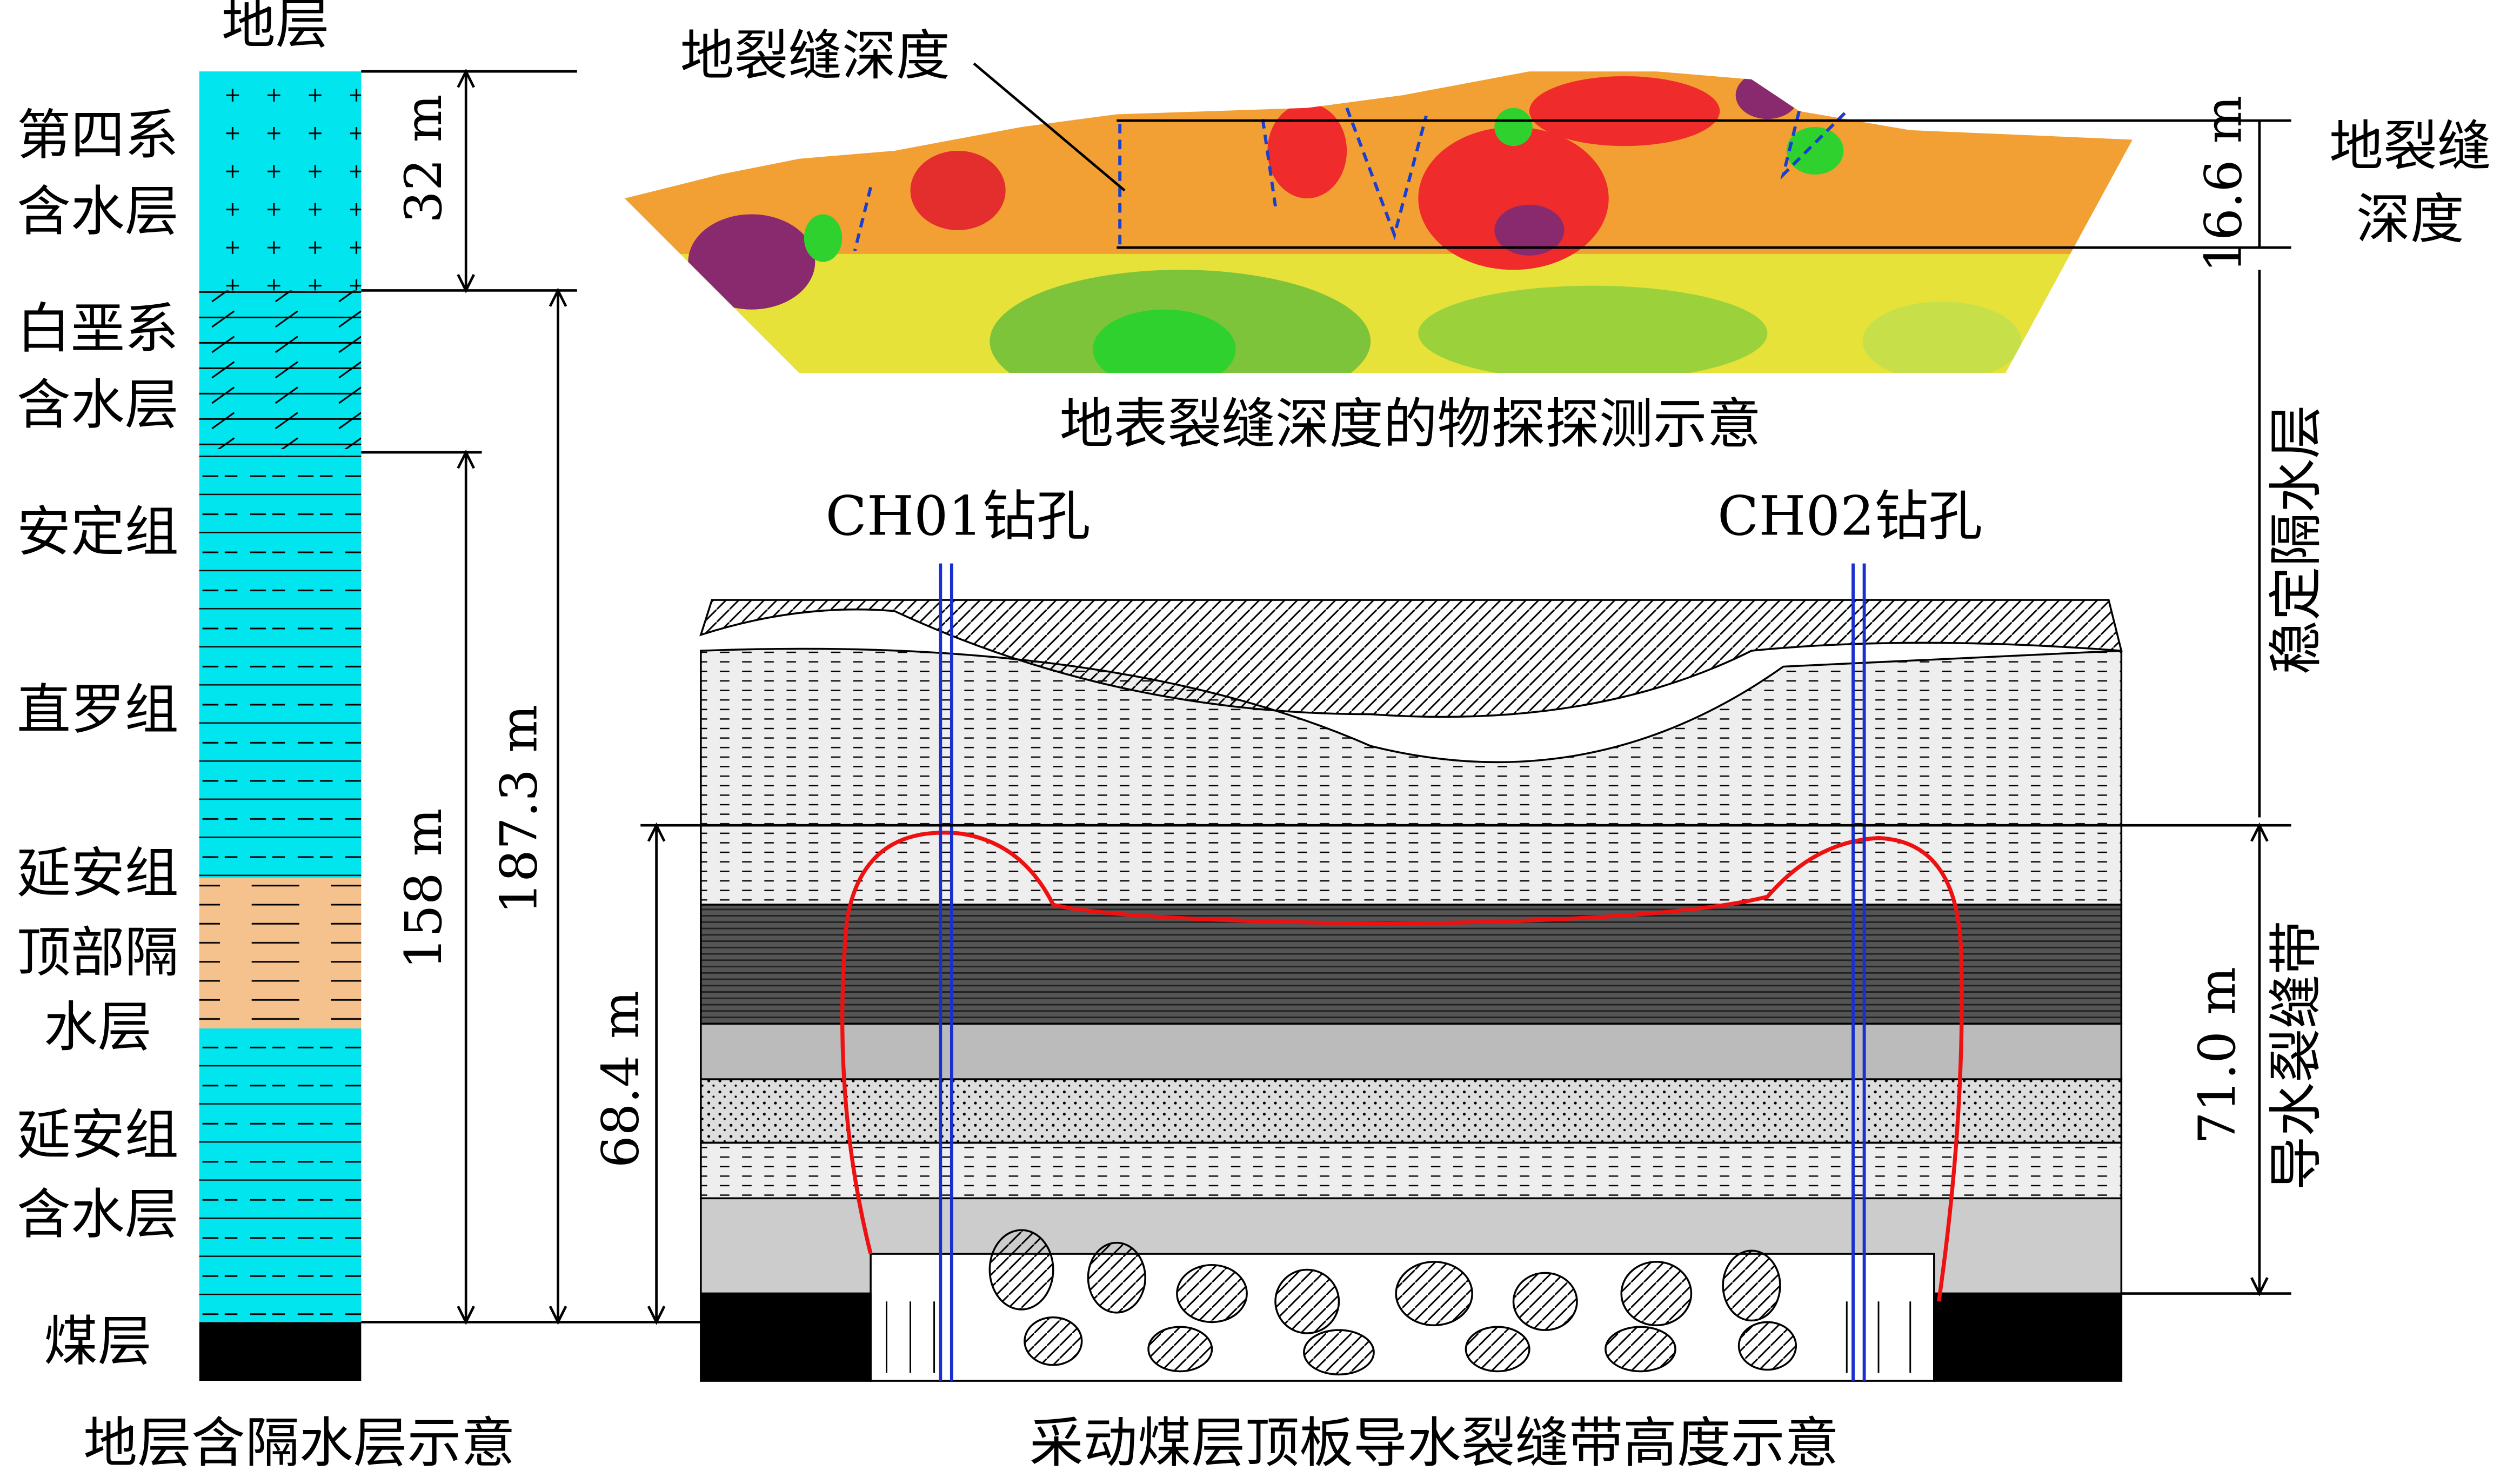  Describe the element at coordinates (276, 28) in the screenshot. I see `column-header: 地层` at that location.